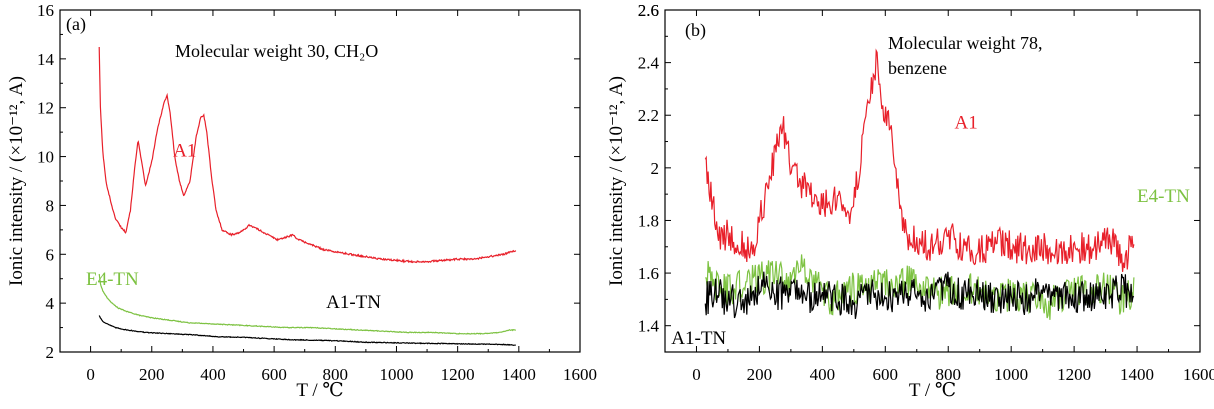 The width and height of the screenshot is (1214, 409). What do you see at coordinates (50, 205) in the screenshot?
I see `y-tick-label: 8` at bounding box center [50, 205].